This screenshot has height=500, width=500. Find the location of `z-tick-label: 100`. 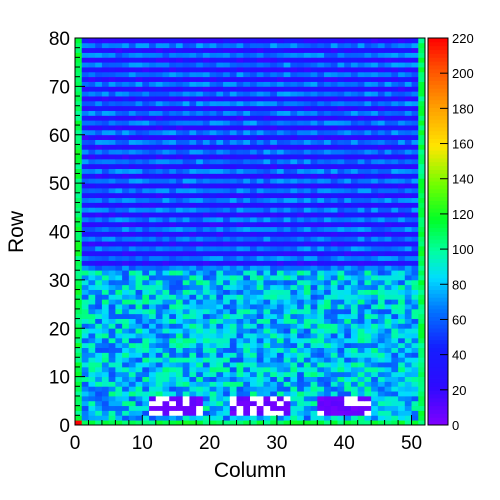

z-tick-label: 100 is located at coordinates (463, 249).